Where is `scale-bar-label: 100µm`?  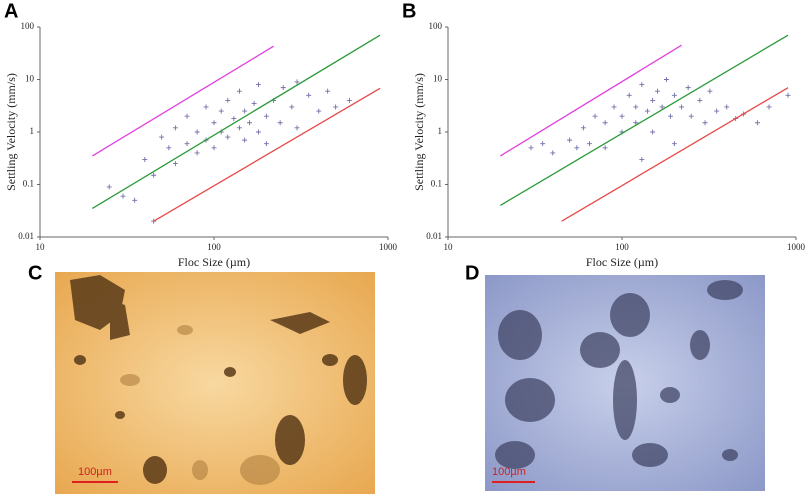 scale-bar-label: 100µm is located at coordinates (95, 472).